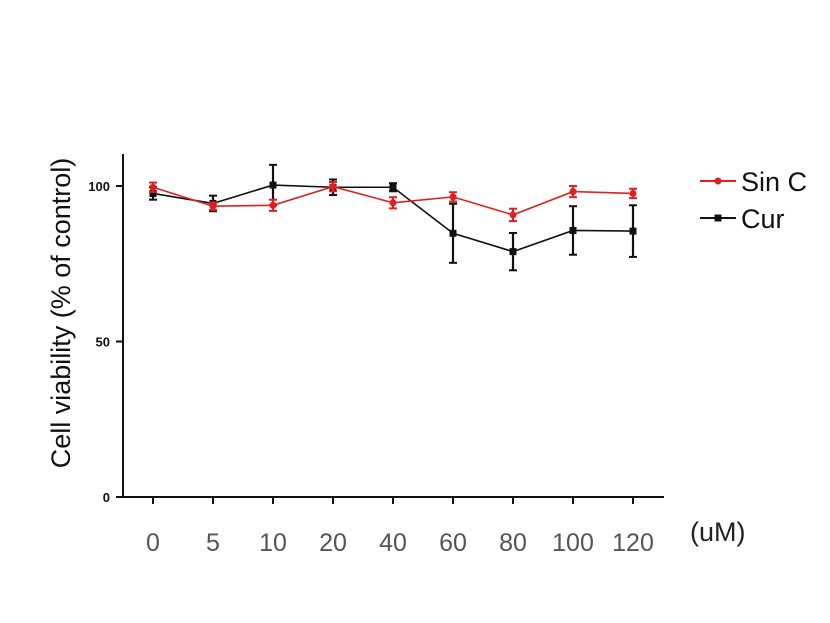 This screenshot has height=623, width=830. I want to click on x-tick-label: 5, so click(213, 543).